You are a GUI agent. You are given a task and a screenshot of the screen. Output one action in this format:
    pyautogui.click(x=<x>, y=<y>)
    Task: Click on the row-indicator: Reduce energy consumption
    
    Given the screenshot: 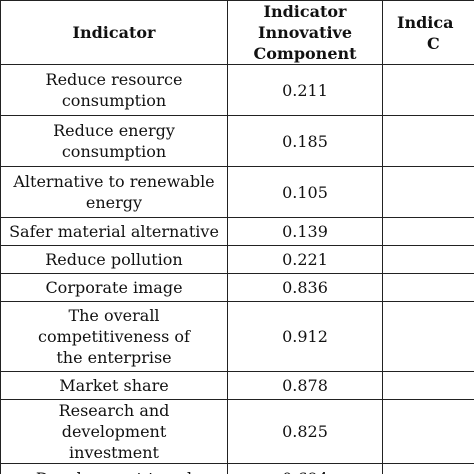 What is the action you would take?
    pyautogui.click(x=114, y=141)
    